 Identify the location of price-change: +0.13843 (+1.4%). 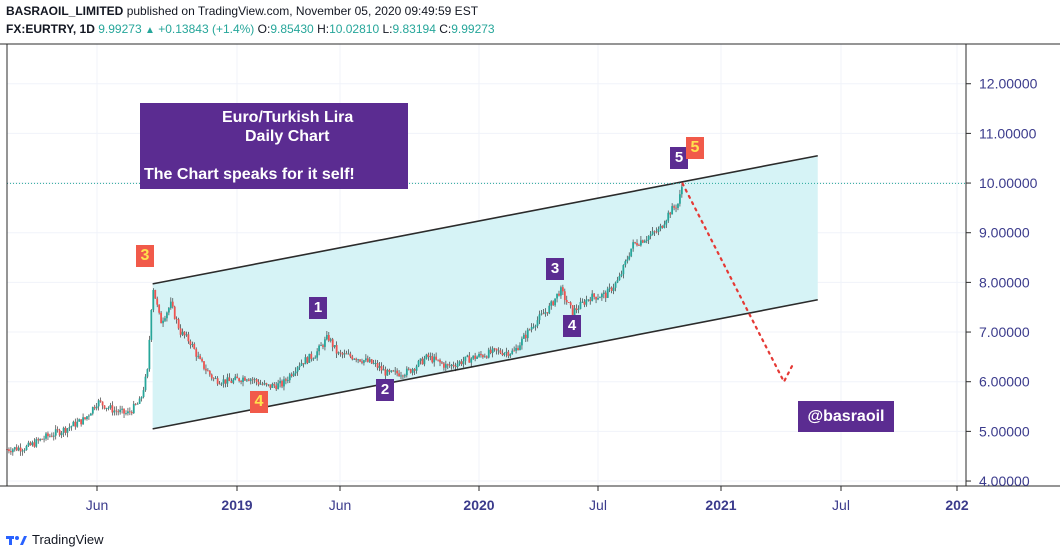
(206, 29).